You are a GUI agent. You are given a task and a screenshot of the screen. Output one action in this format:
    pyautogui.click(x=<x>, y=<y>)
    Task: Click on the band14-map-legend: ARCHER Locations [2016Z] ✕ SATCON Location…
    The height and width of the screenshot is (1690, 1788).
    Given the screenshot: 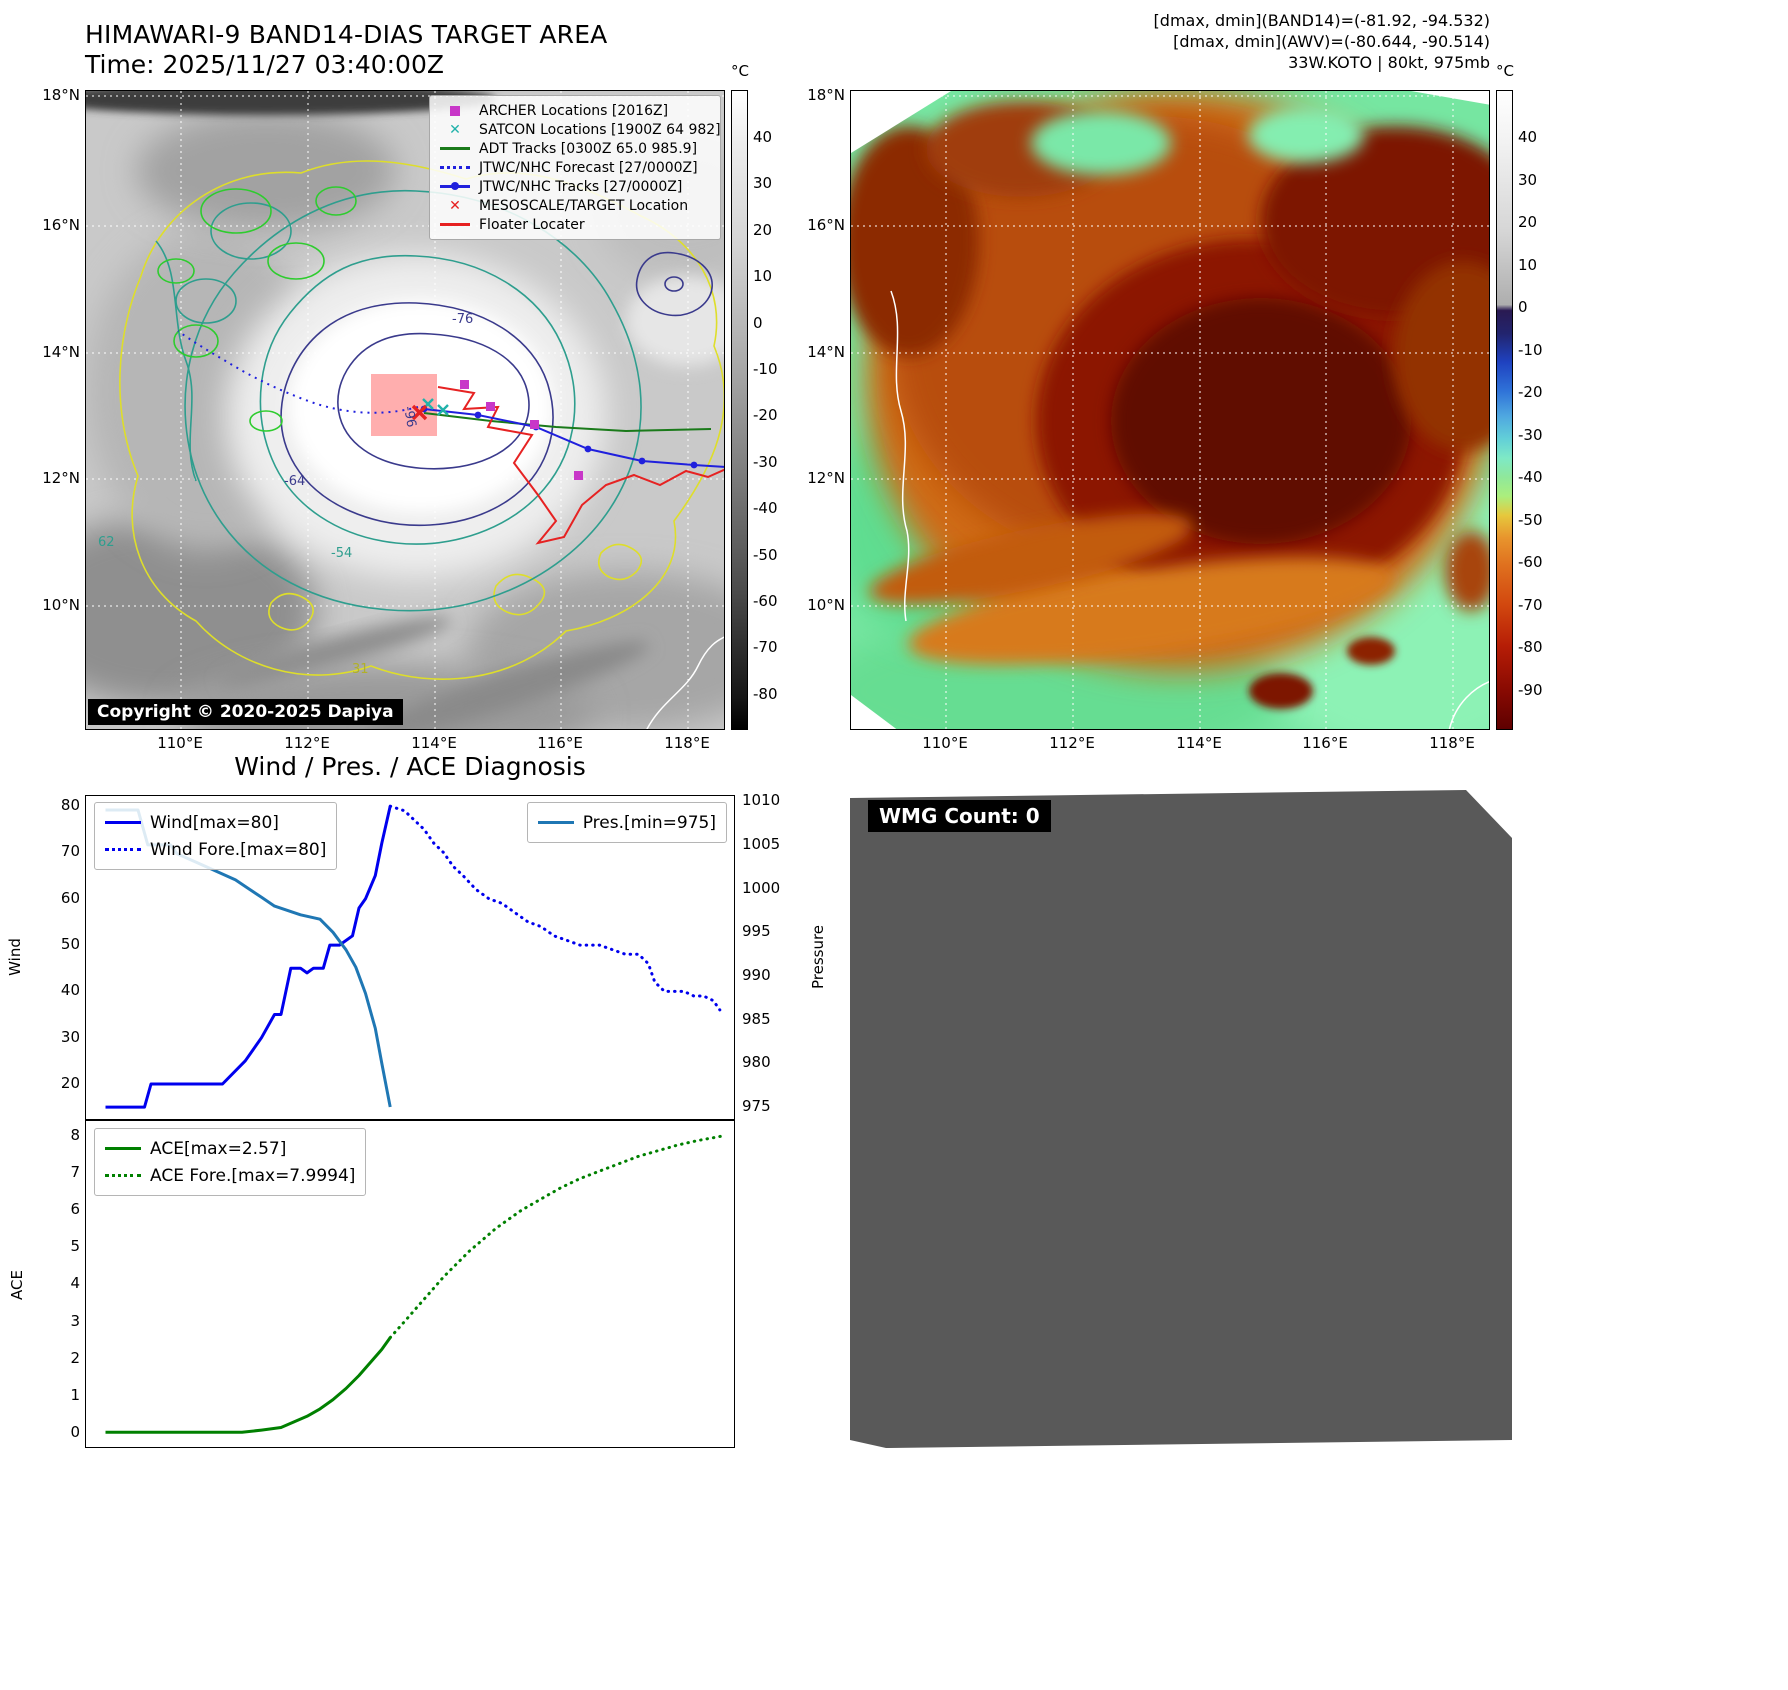 What is the action you would take?
    pyautogui.click(x=575, y=167)
    